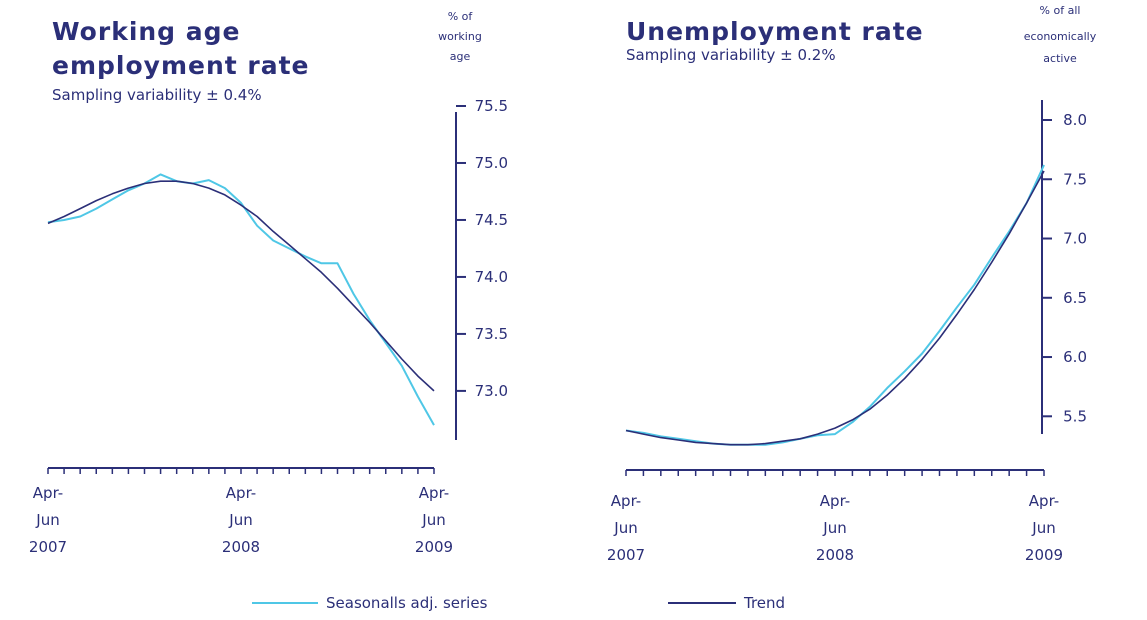  What do you see at coordinates (1075, 179) in the screenshot?
I see `right-y-tick-label: 7.5` at bounding box center [1075, 179].